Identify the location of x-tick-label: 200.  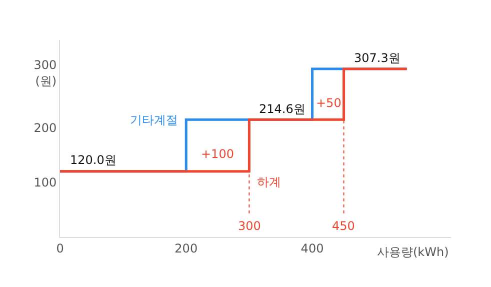
(186, 248).